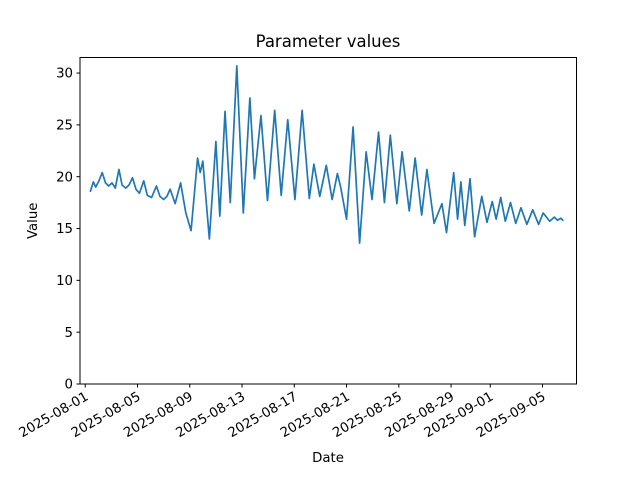 The width and height of the screenshot is (640, 480). I want to click on y-axis-label: Value, so click(33, 221).